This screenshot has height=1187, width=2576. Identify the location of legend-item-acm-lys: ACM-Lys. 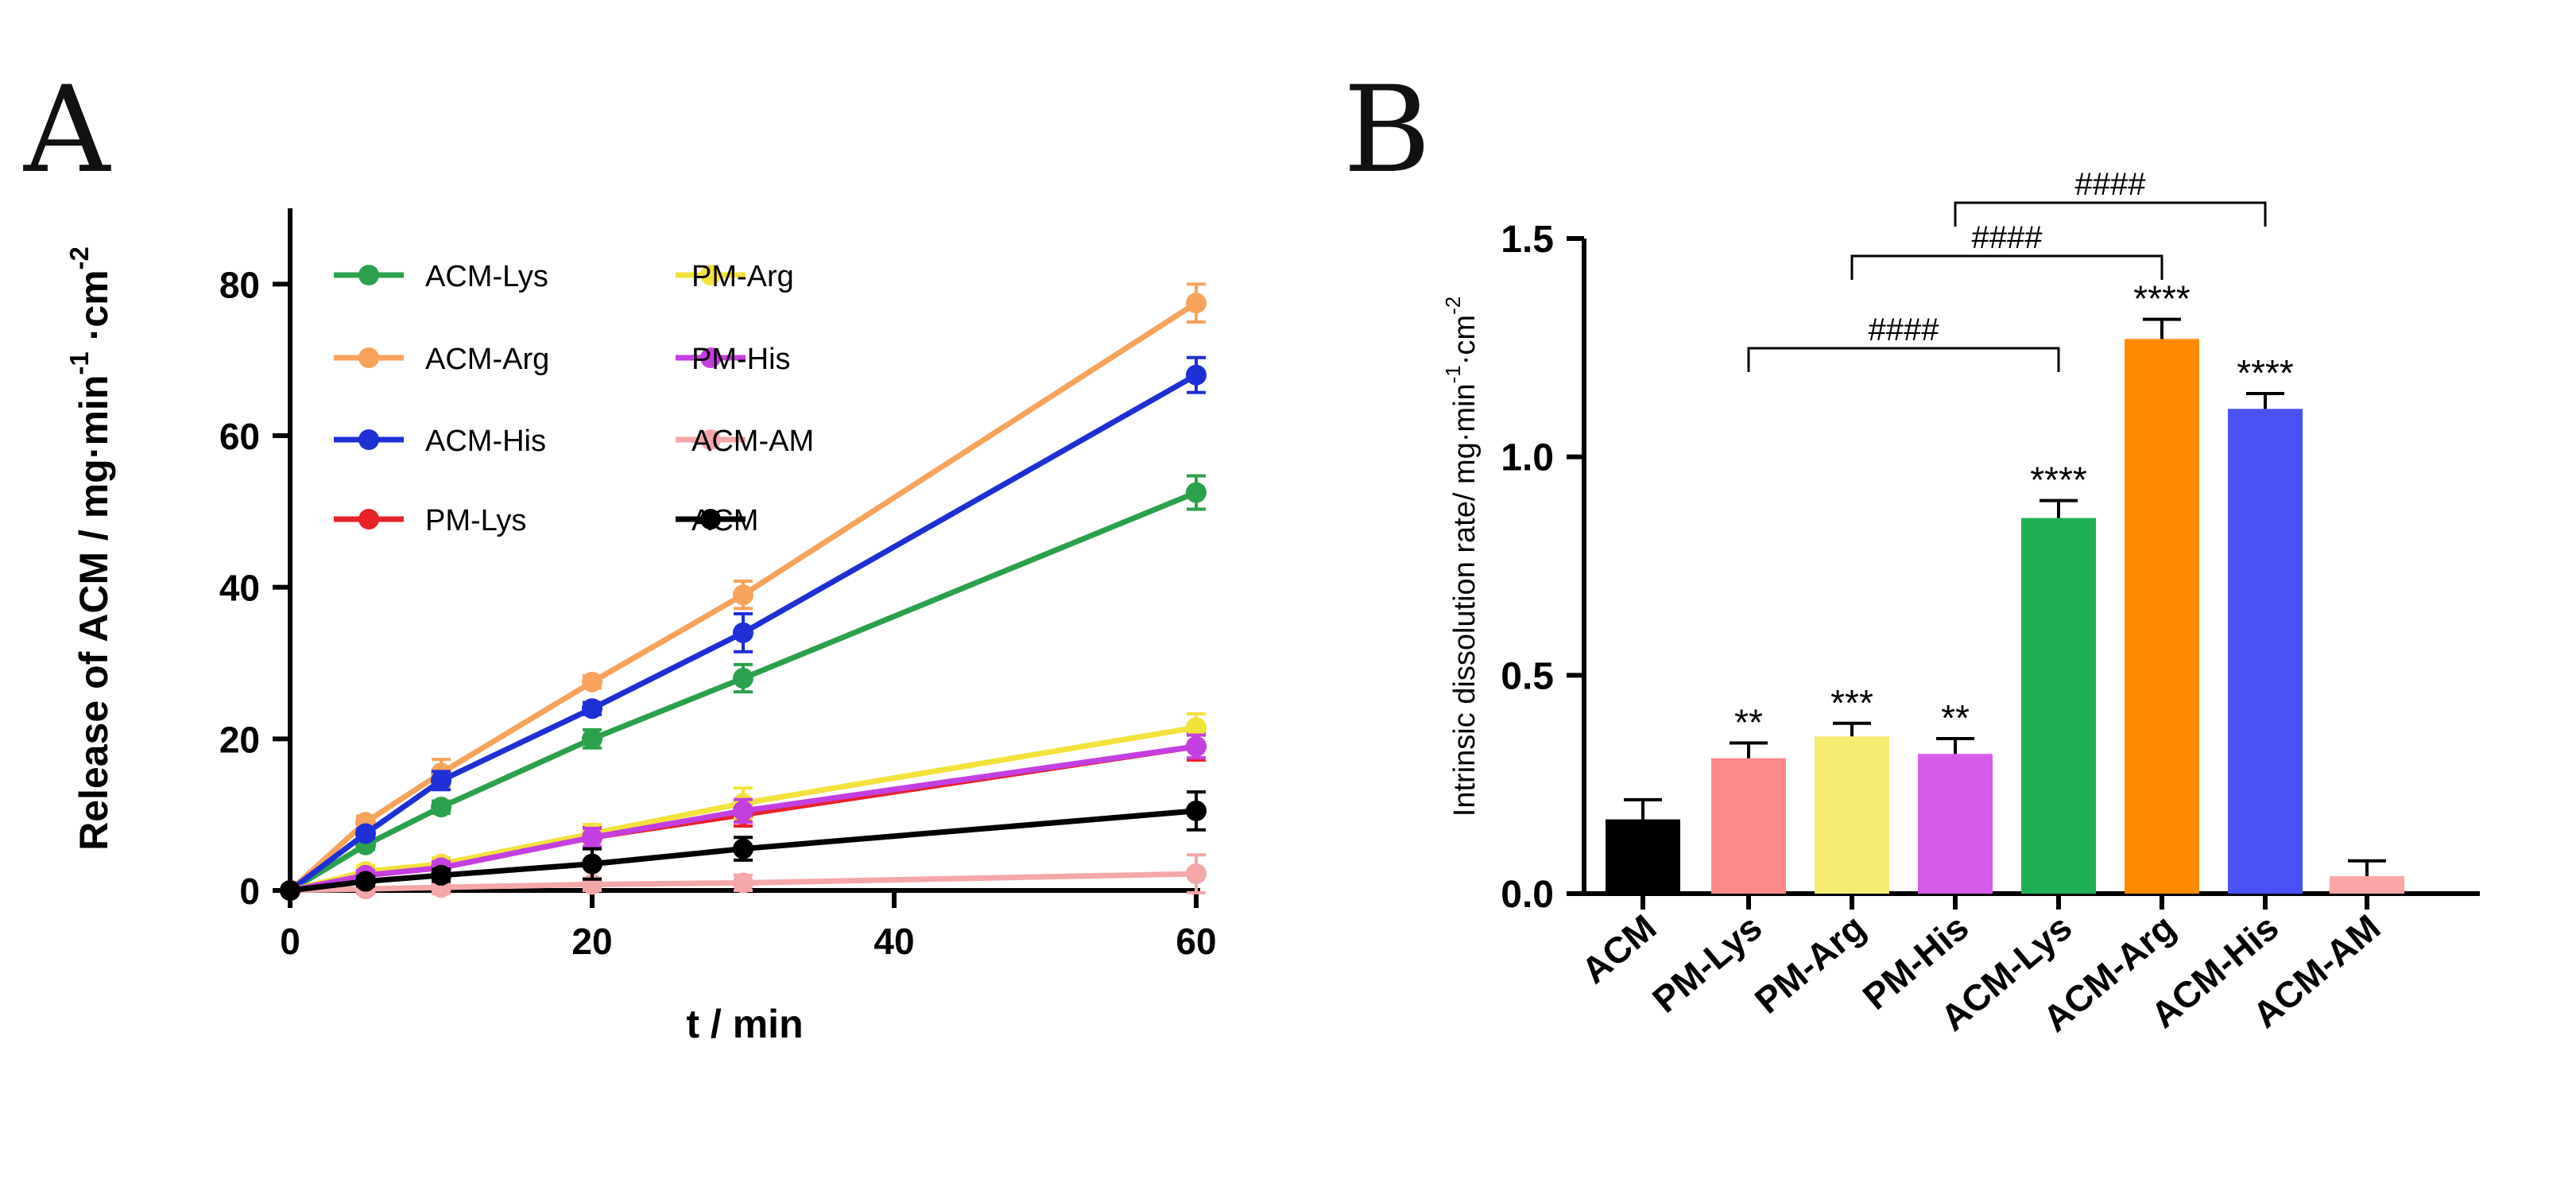
(441, 277).